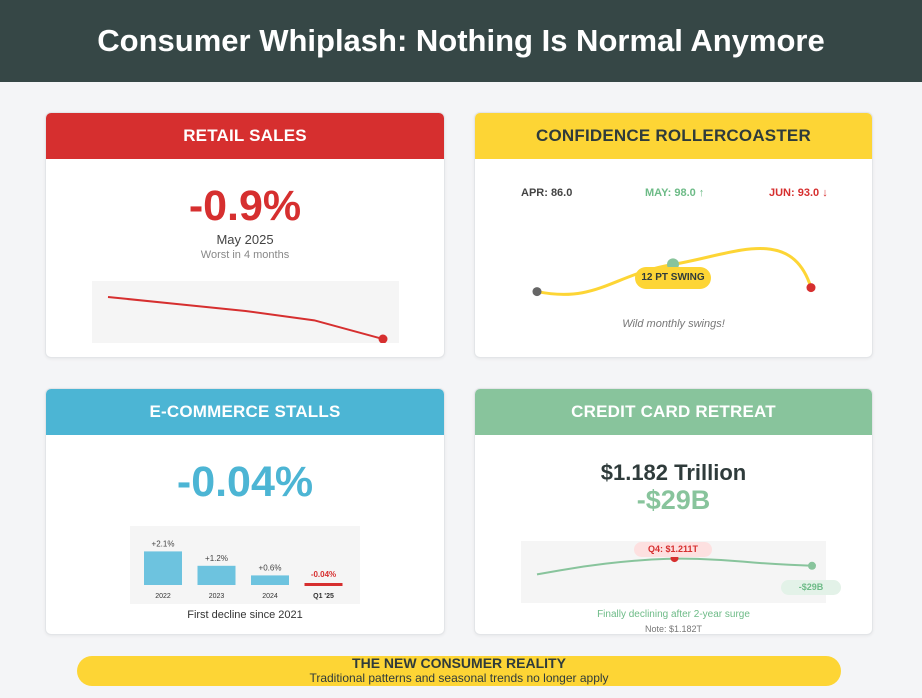  What do you see at coordinates (270, 567) in the screenshot?
I see `ecommerce-bar-label: +0.6%` at bounding box center [270, 567].